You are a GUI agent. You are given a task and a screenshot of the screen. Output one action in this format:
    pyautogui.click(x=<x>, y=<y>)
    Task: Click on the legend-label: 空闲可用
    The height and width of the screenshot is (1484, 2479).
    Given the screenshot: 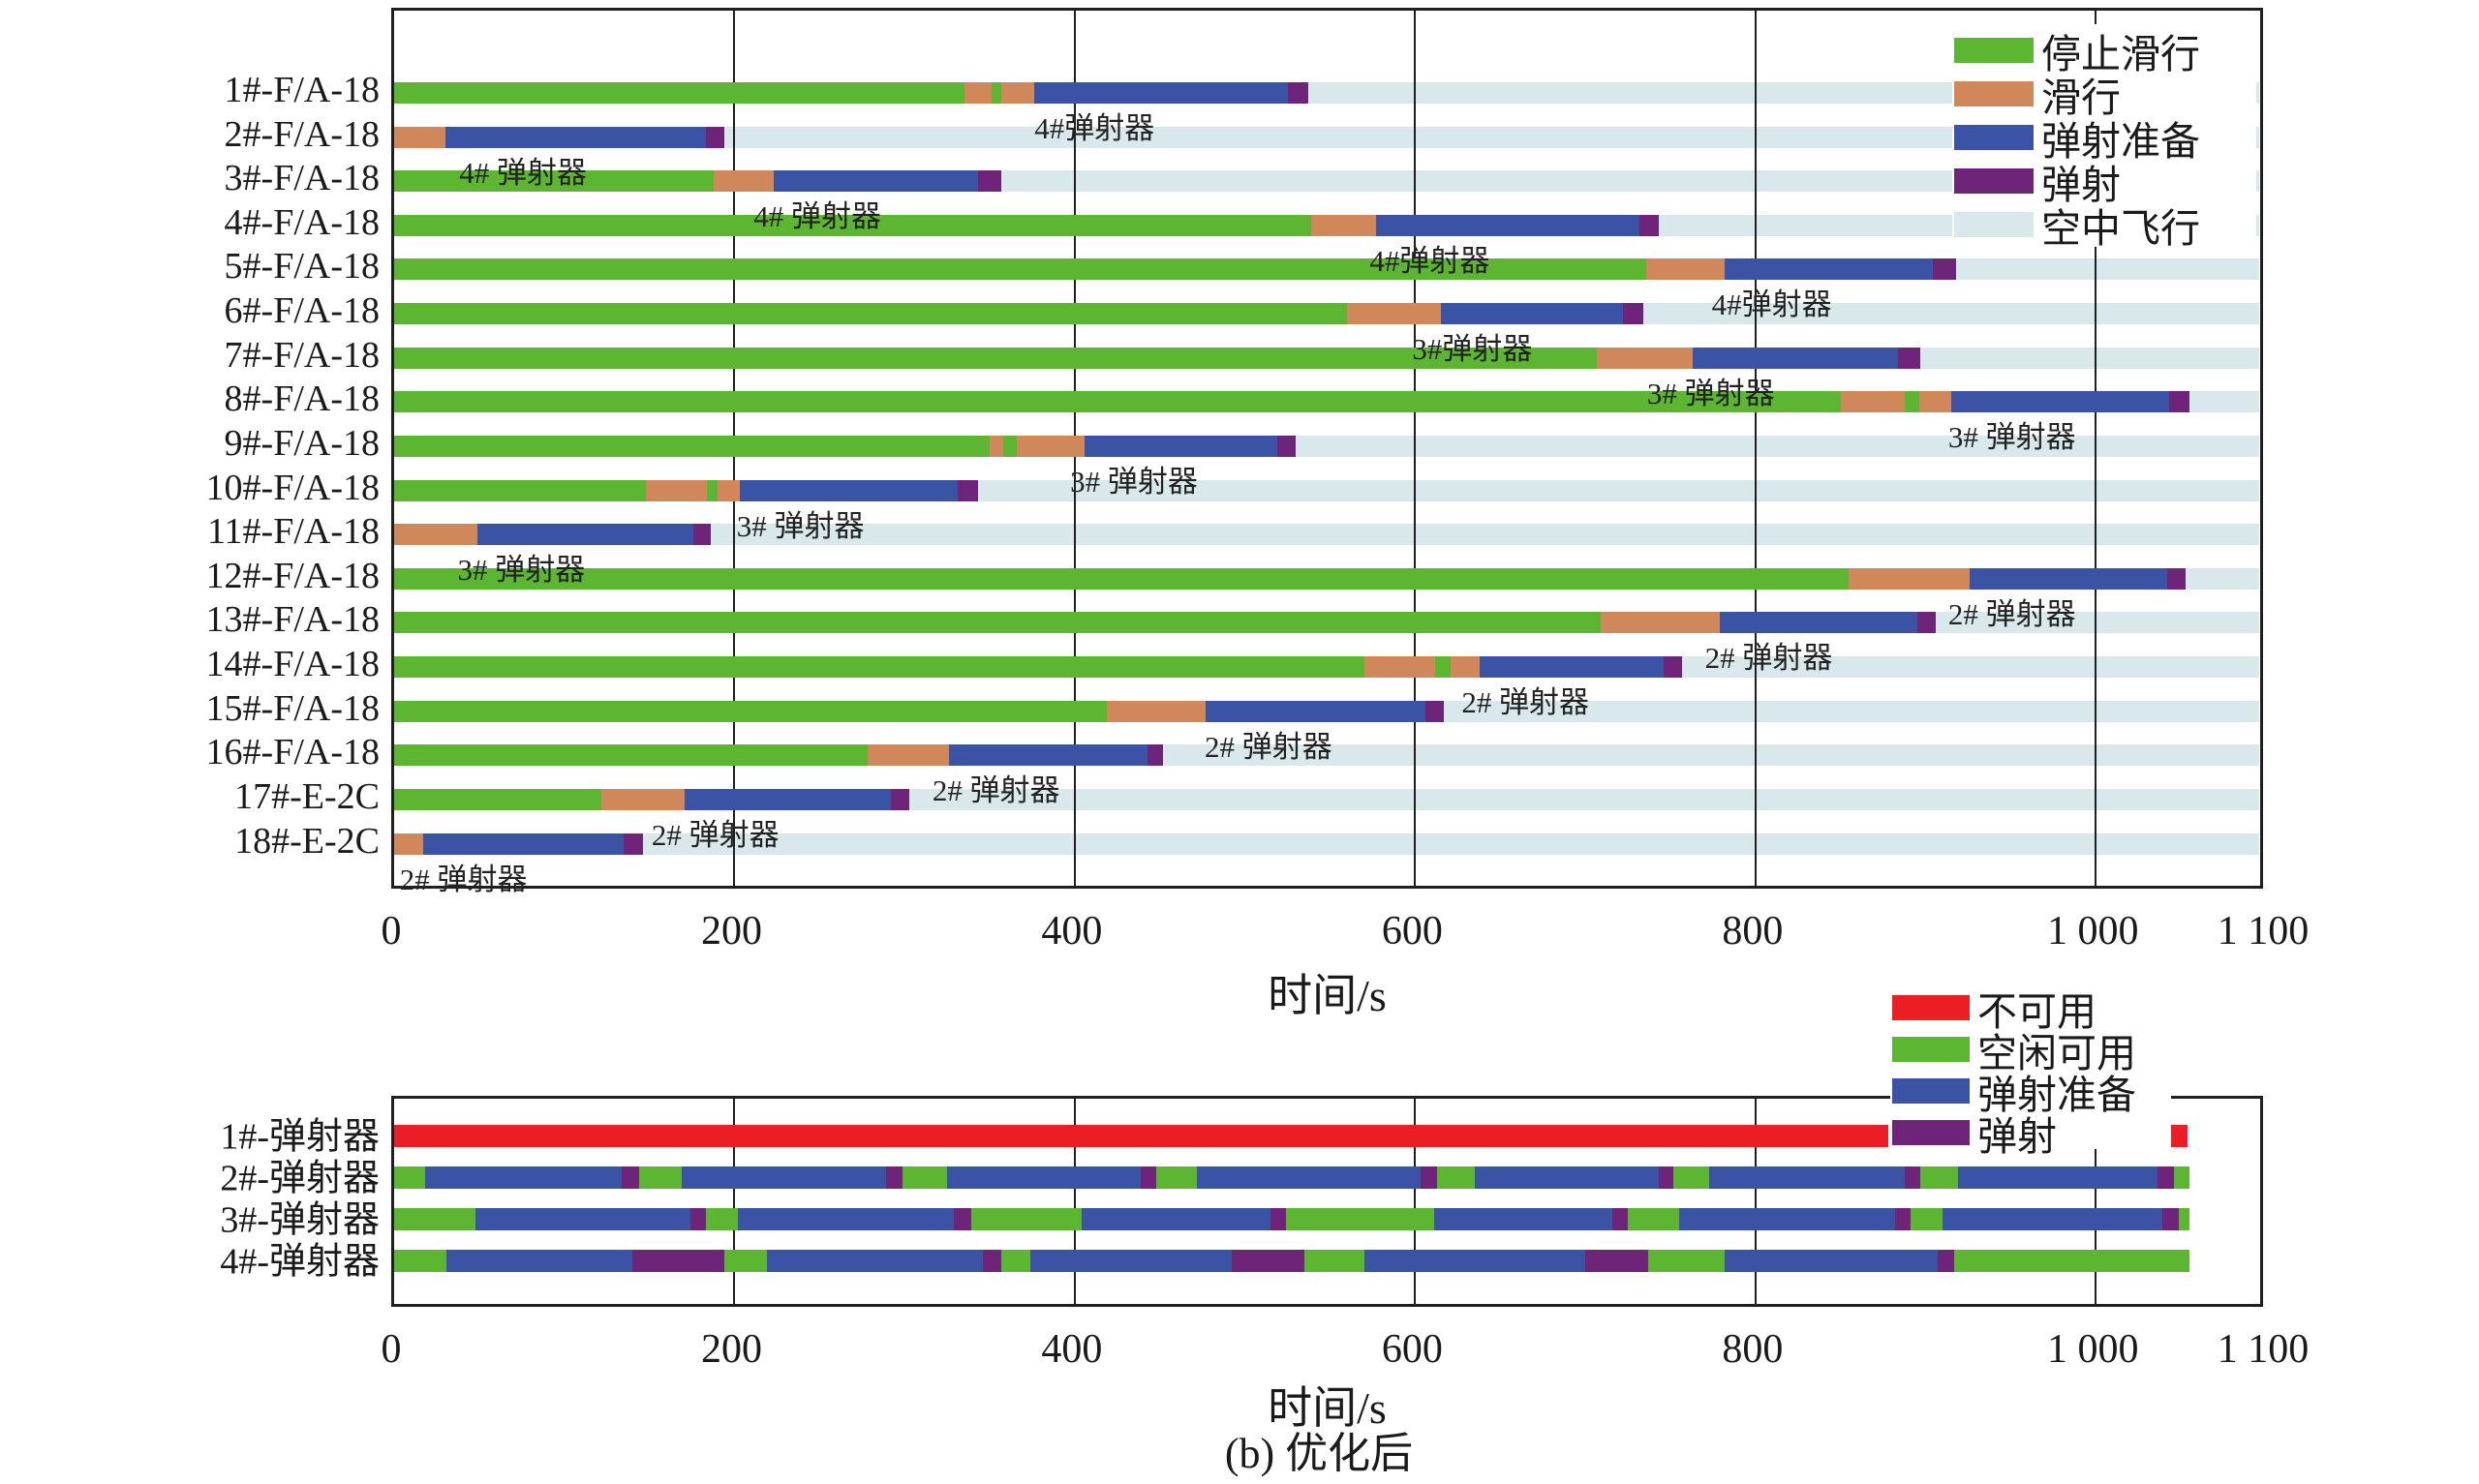 What is the action you would take?
    pyautogui.click(x=2056, y=1052)
    